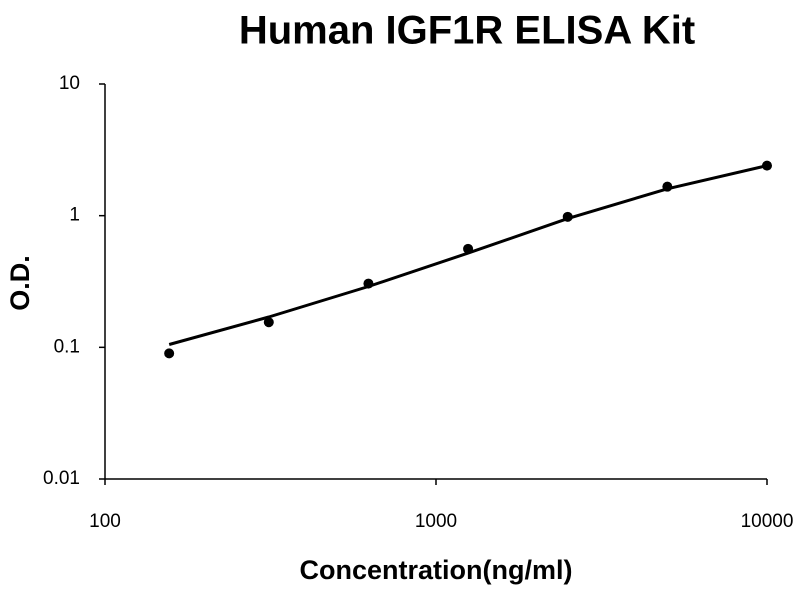  I want to click on chart-title: Human IGF1R ELISA Kit, so click(467, 31).